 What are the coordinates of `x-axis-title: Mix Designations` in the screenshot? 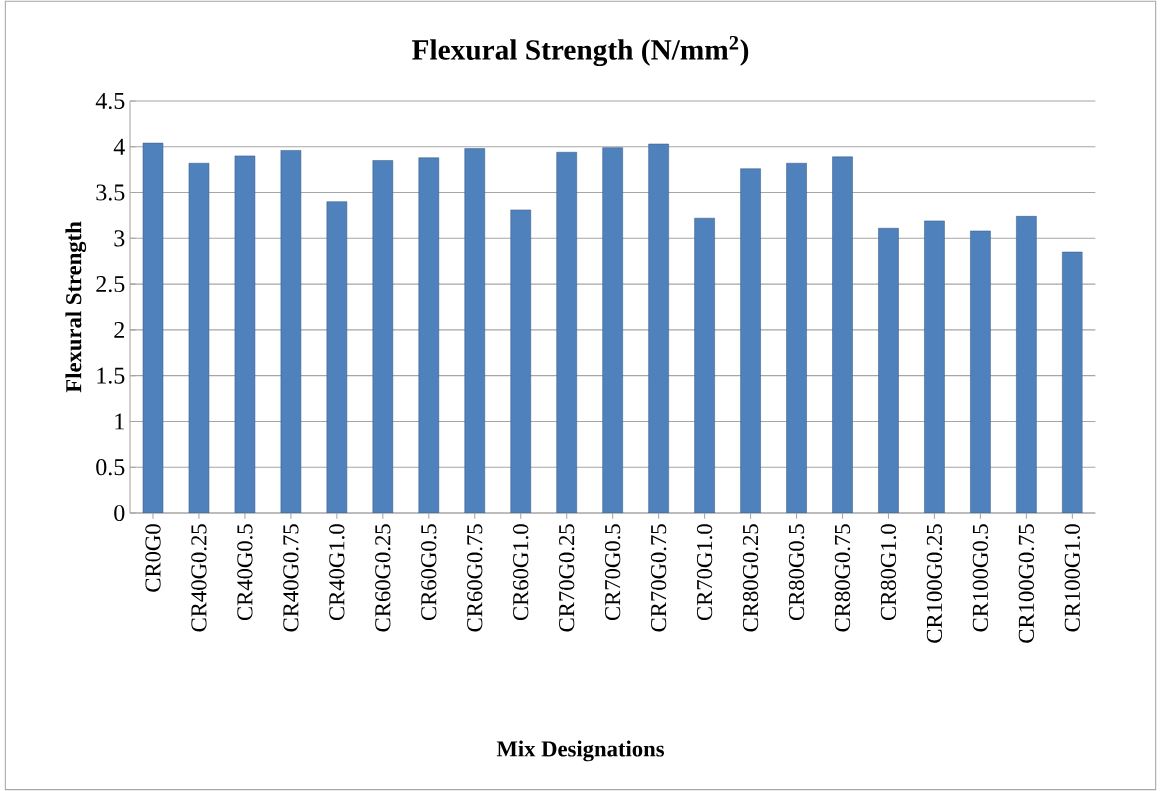 It's located at (580, 751).